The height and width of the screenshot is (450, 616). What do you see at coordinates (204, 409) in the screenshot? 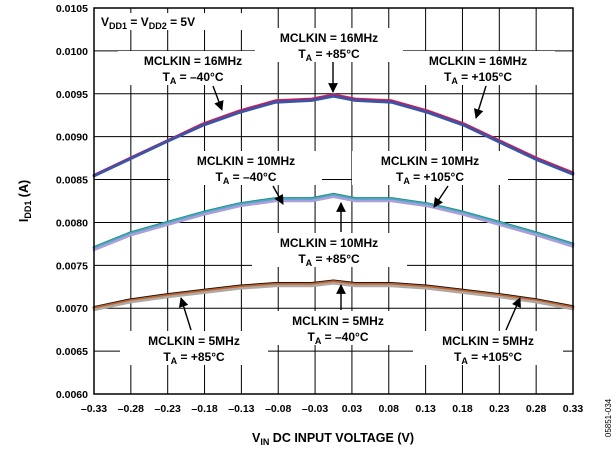
I see `x-tick-label: –0.18` at bounding box center [204, 409].